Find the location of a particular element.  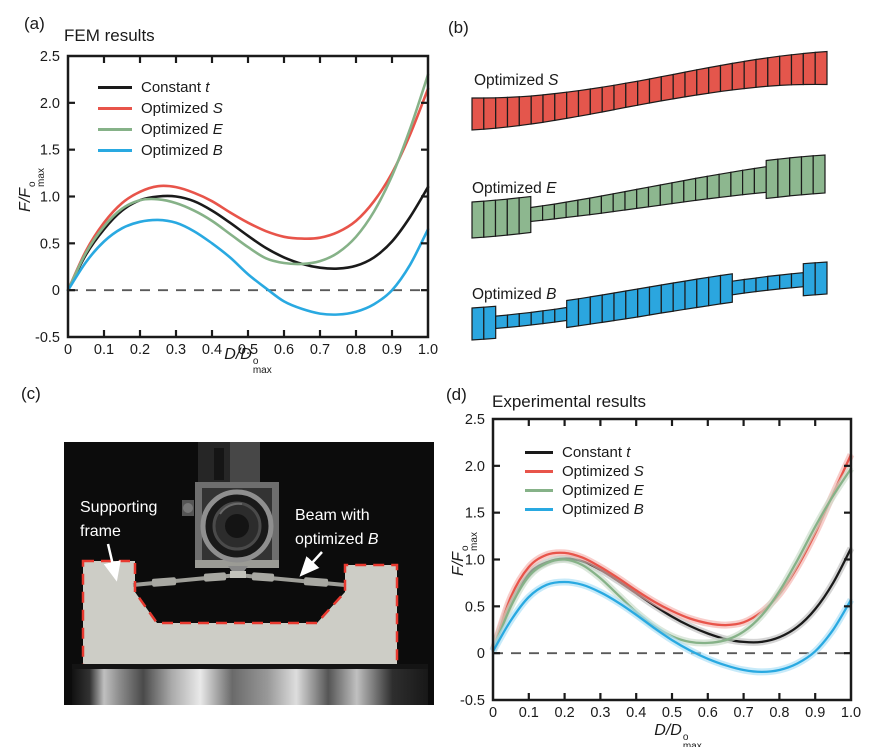

x-tick-label: 0.5 is located at coordinates (248, 350).